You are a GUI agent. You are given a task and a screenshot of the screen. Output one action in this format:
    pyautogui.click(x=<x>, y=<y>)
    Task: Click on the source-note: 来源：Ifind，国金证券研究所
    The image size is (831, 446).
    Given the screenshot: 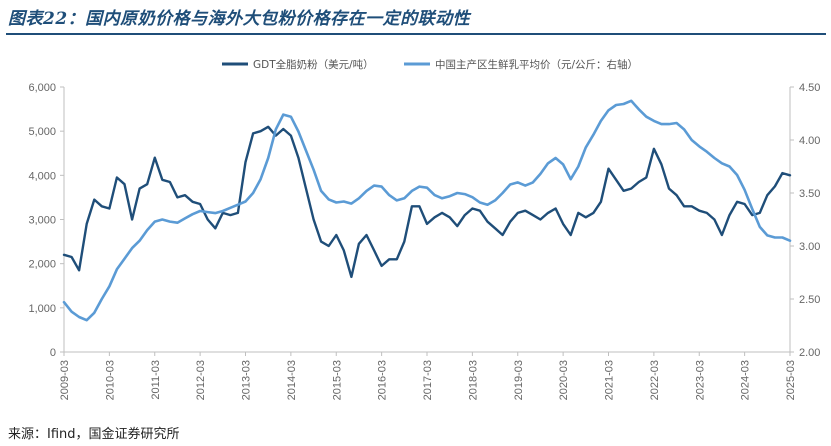 What is the action you would take?
    pyautogui.click(x=94, y=434)
    